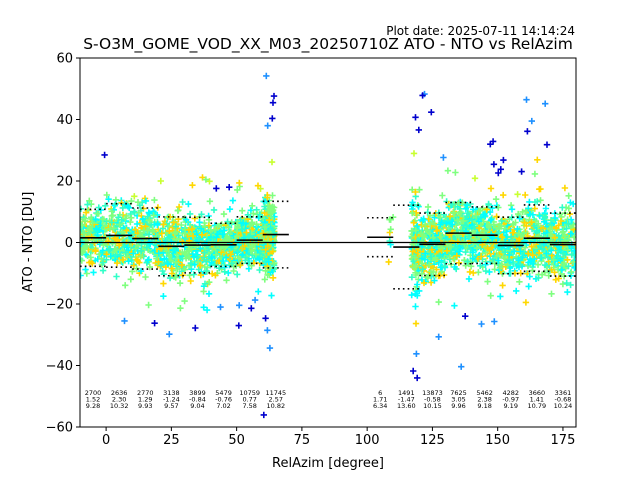  I want to click on bin-label: 3138 -1.24 9.57, so click(171, 399).